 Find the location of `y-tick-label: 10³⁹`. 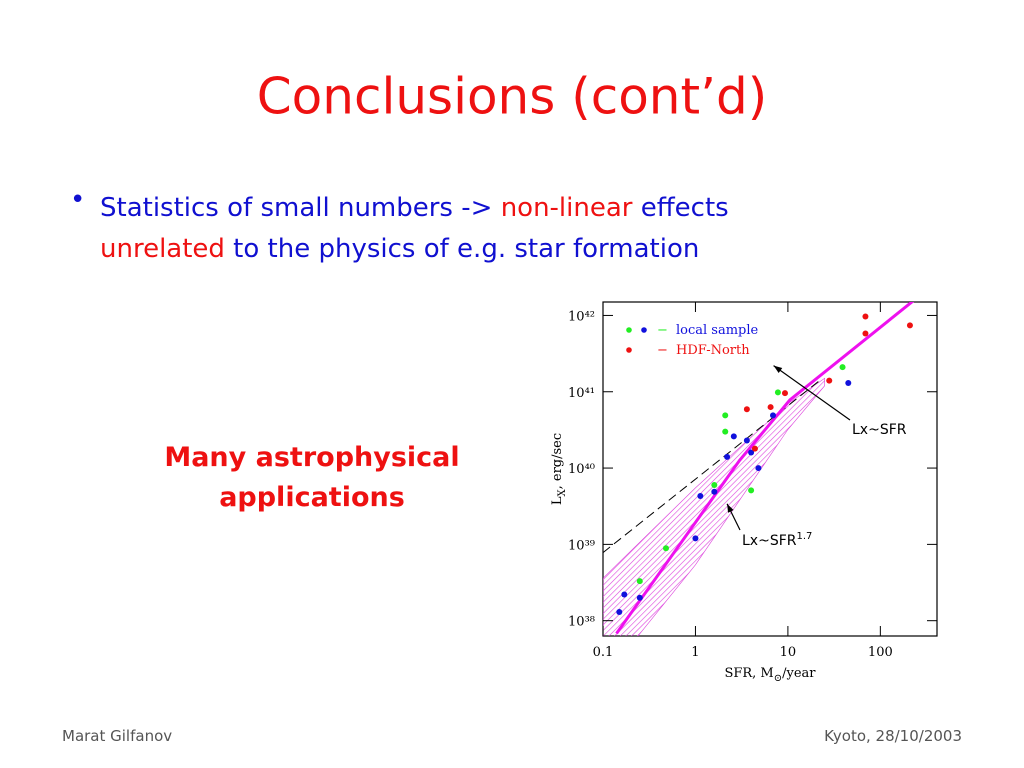

y-tick-label: 10³⁹ is located at coordinates (581, 545).